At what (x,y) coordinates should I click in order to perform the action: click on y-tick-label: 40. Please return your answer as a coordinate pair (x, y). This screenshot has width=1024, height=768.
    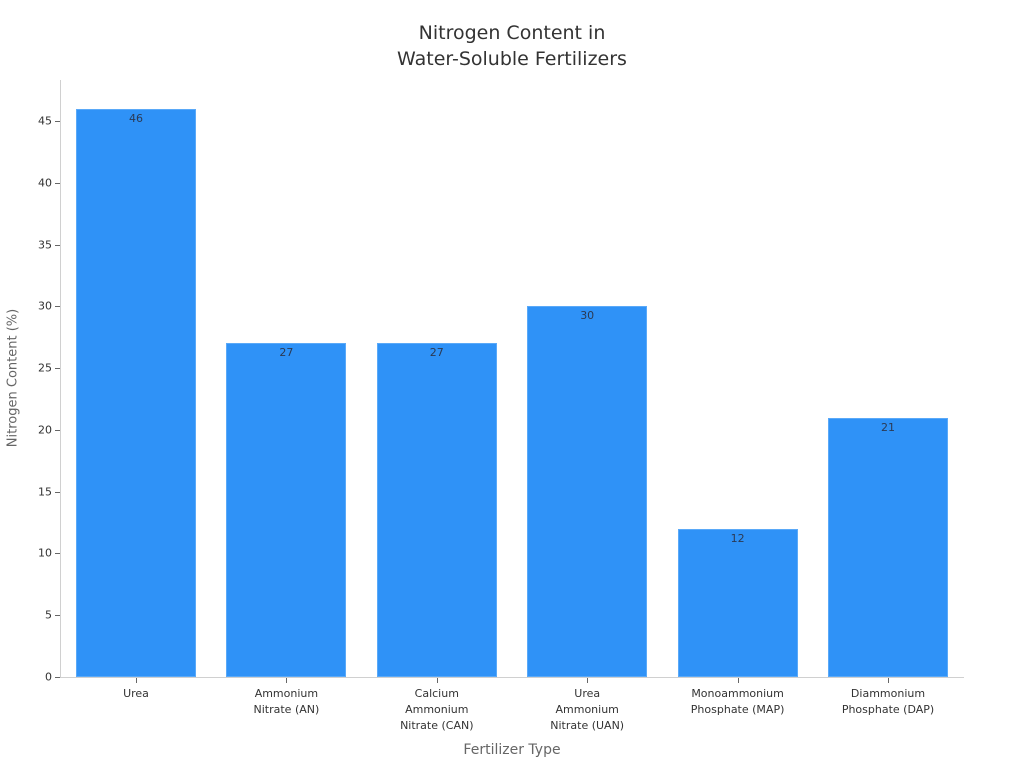
    Looking at the image, I should click on (45, 183).